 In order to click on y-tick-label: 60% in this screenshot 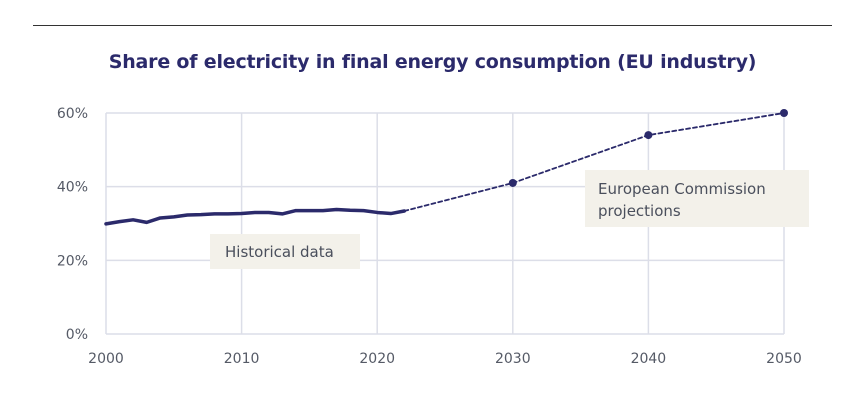, I will do `click(72, 114)`.